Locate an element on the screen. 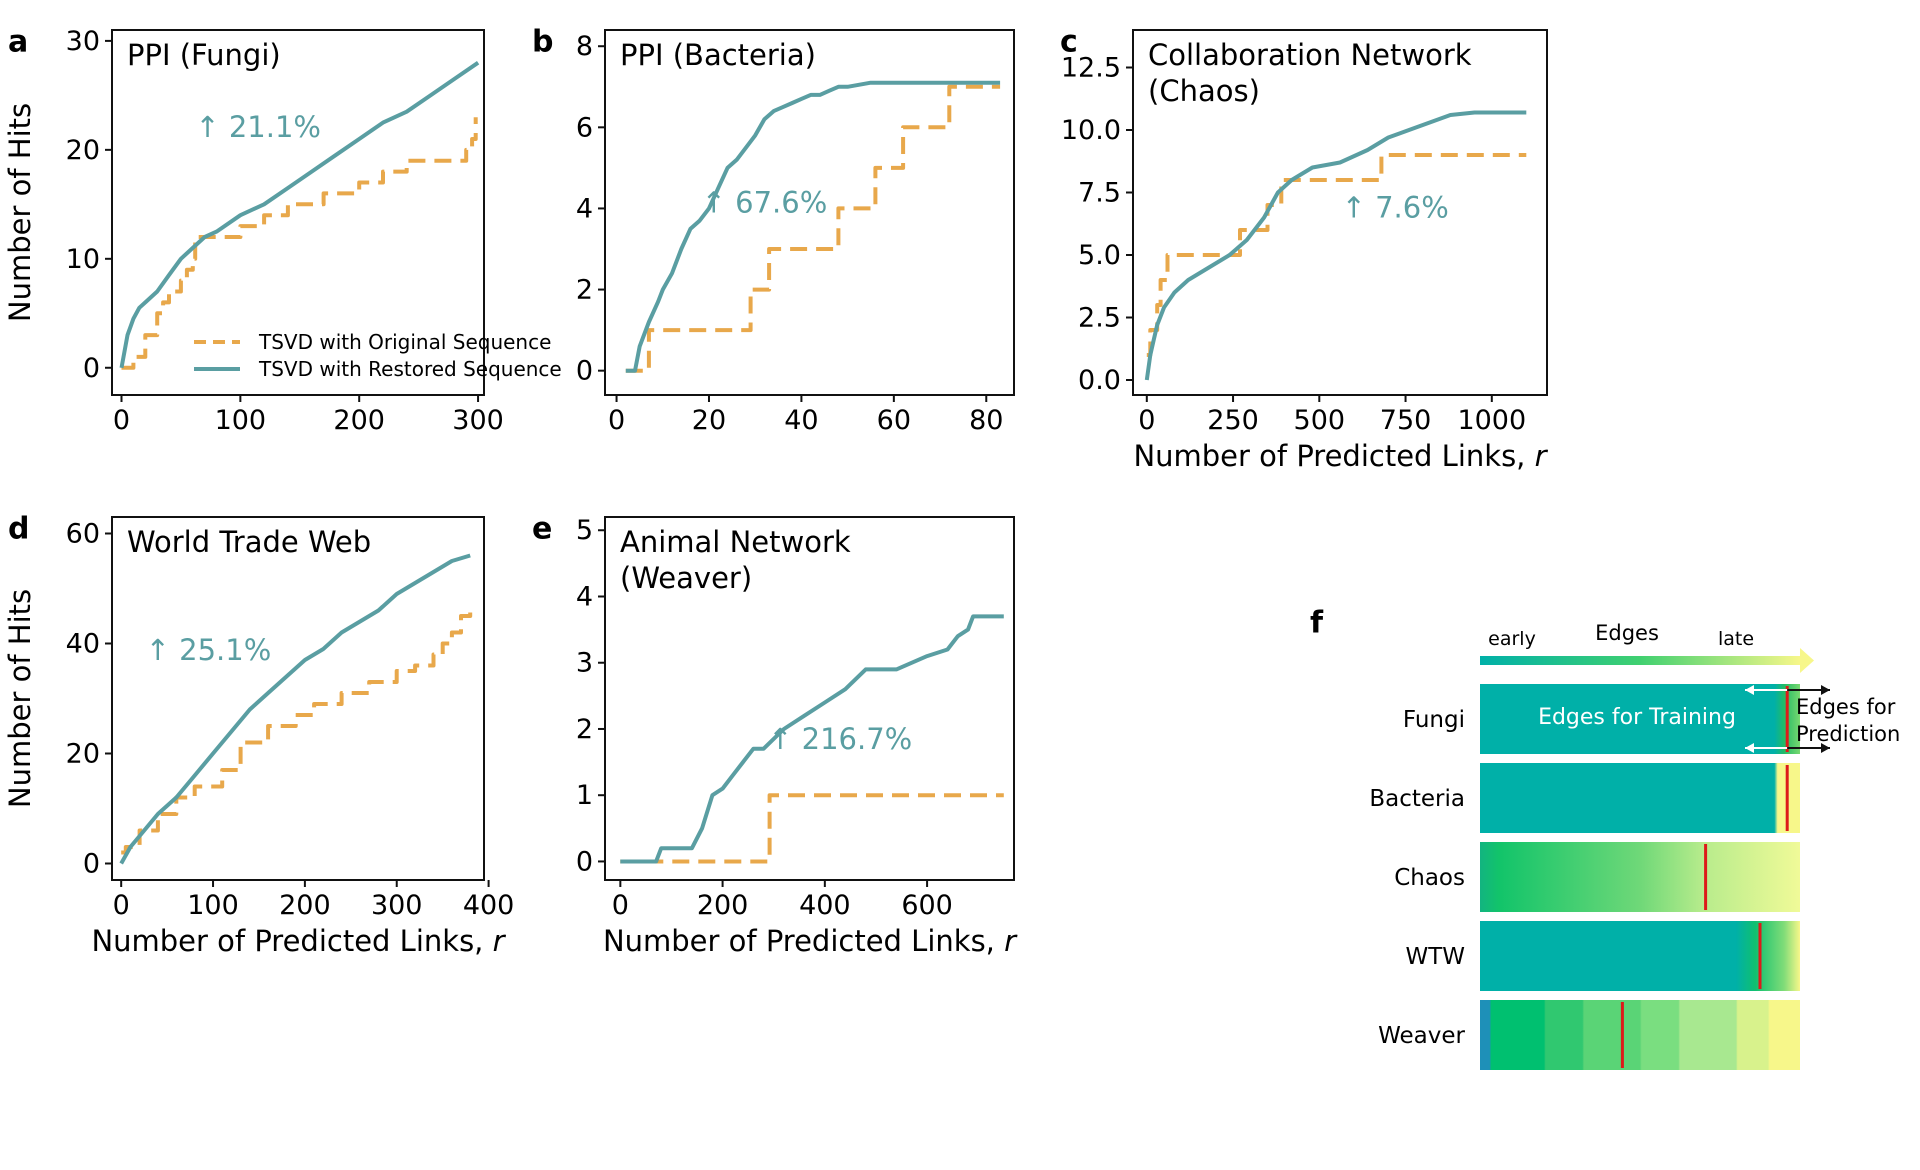  x-tick-label: 100 is located at coordinates (213, 905).